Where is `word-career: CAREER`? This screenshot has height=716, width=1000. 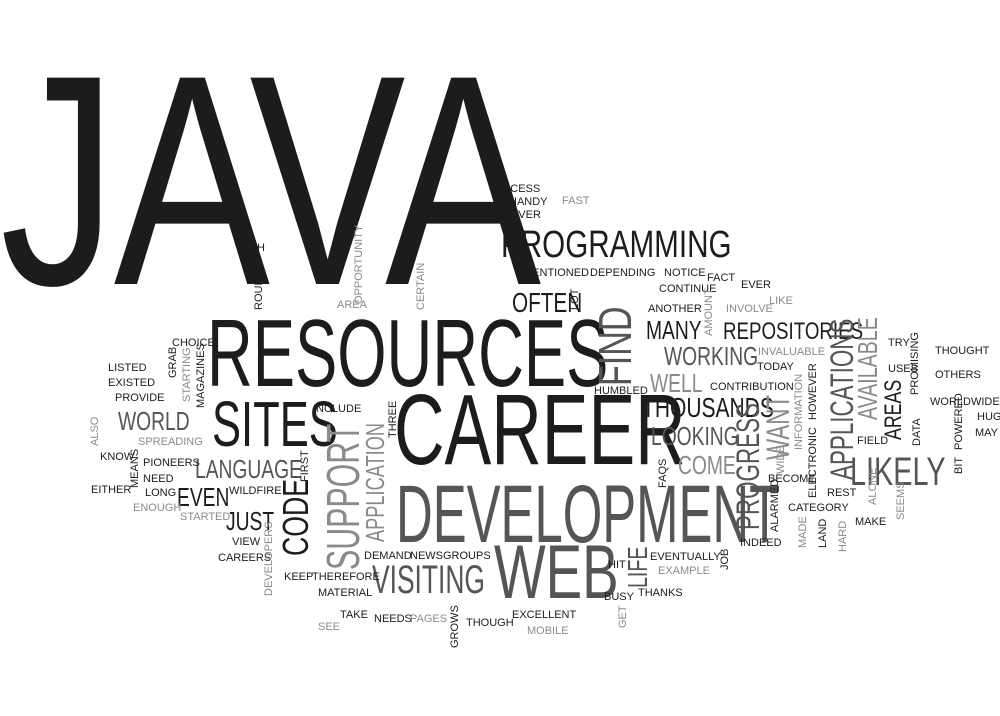
word-career: CAREER is located at coordinates (540, 430).